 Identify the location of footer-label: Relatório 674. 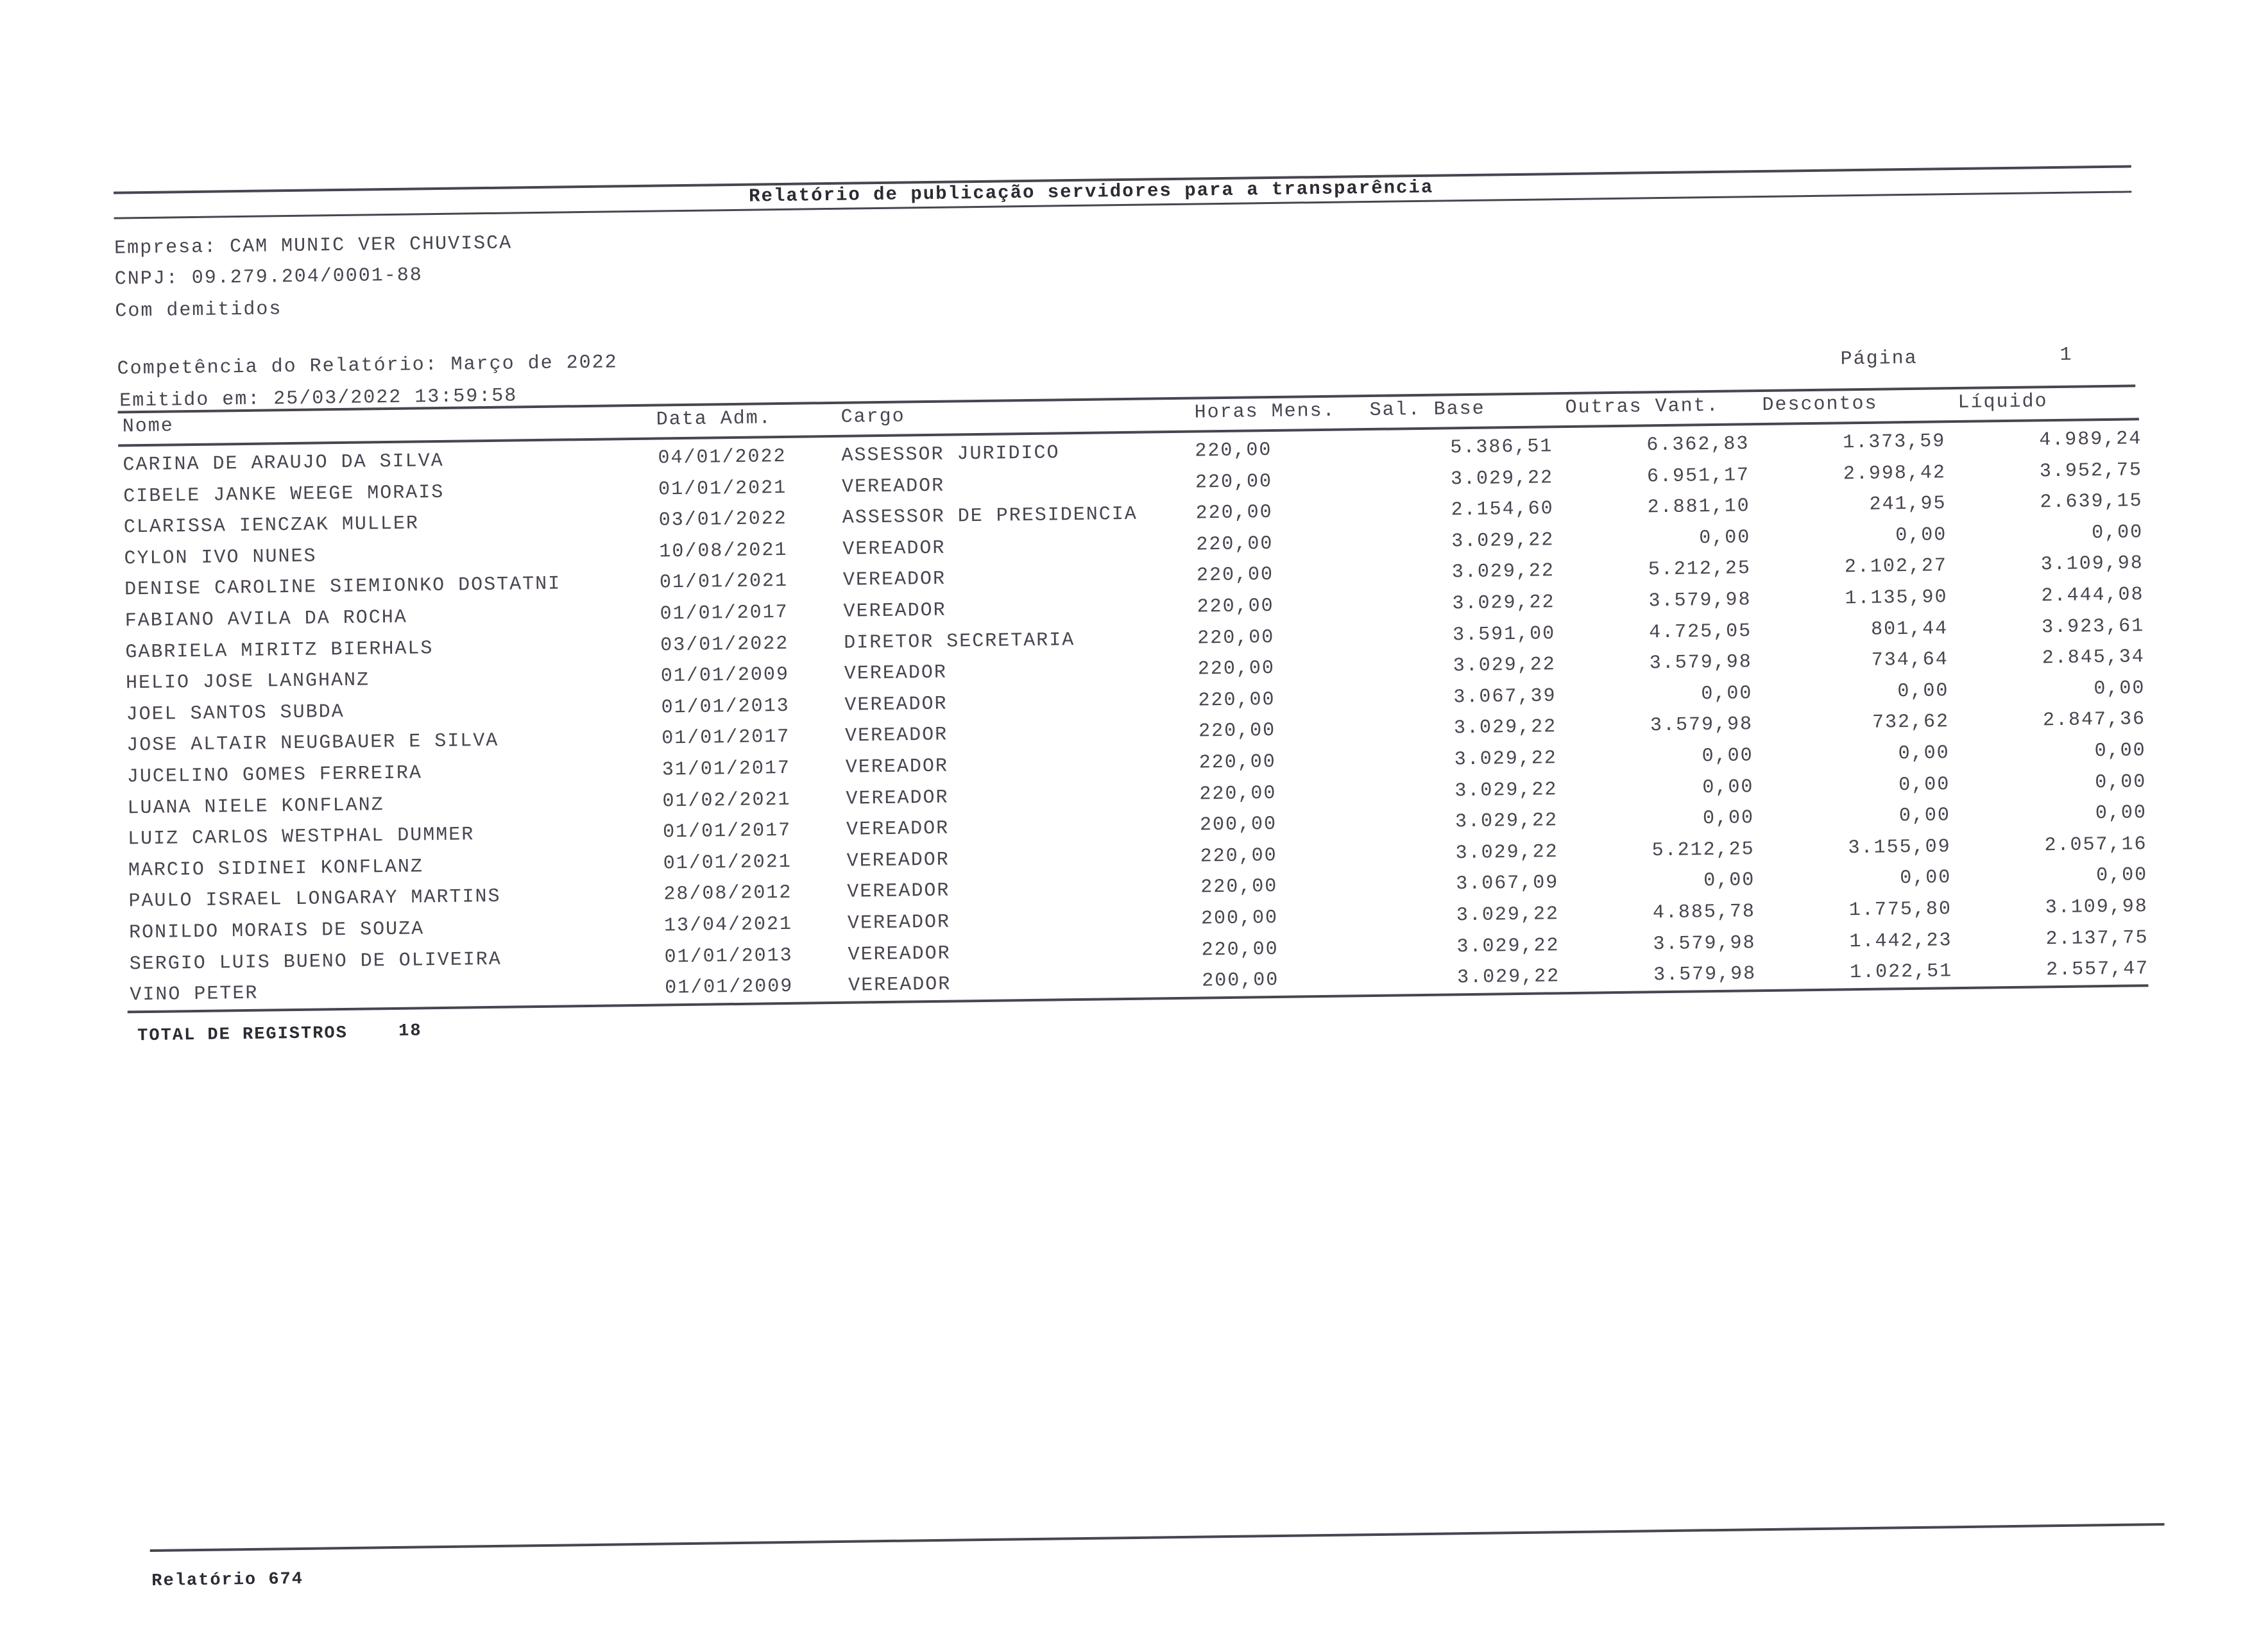
(227, 1580).